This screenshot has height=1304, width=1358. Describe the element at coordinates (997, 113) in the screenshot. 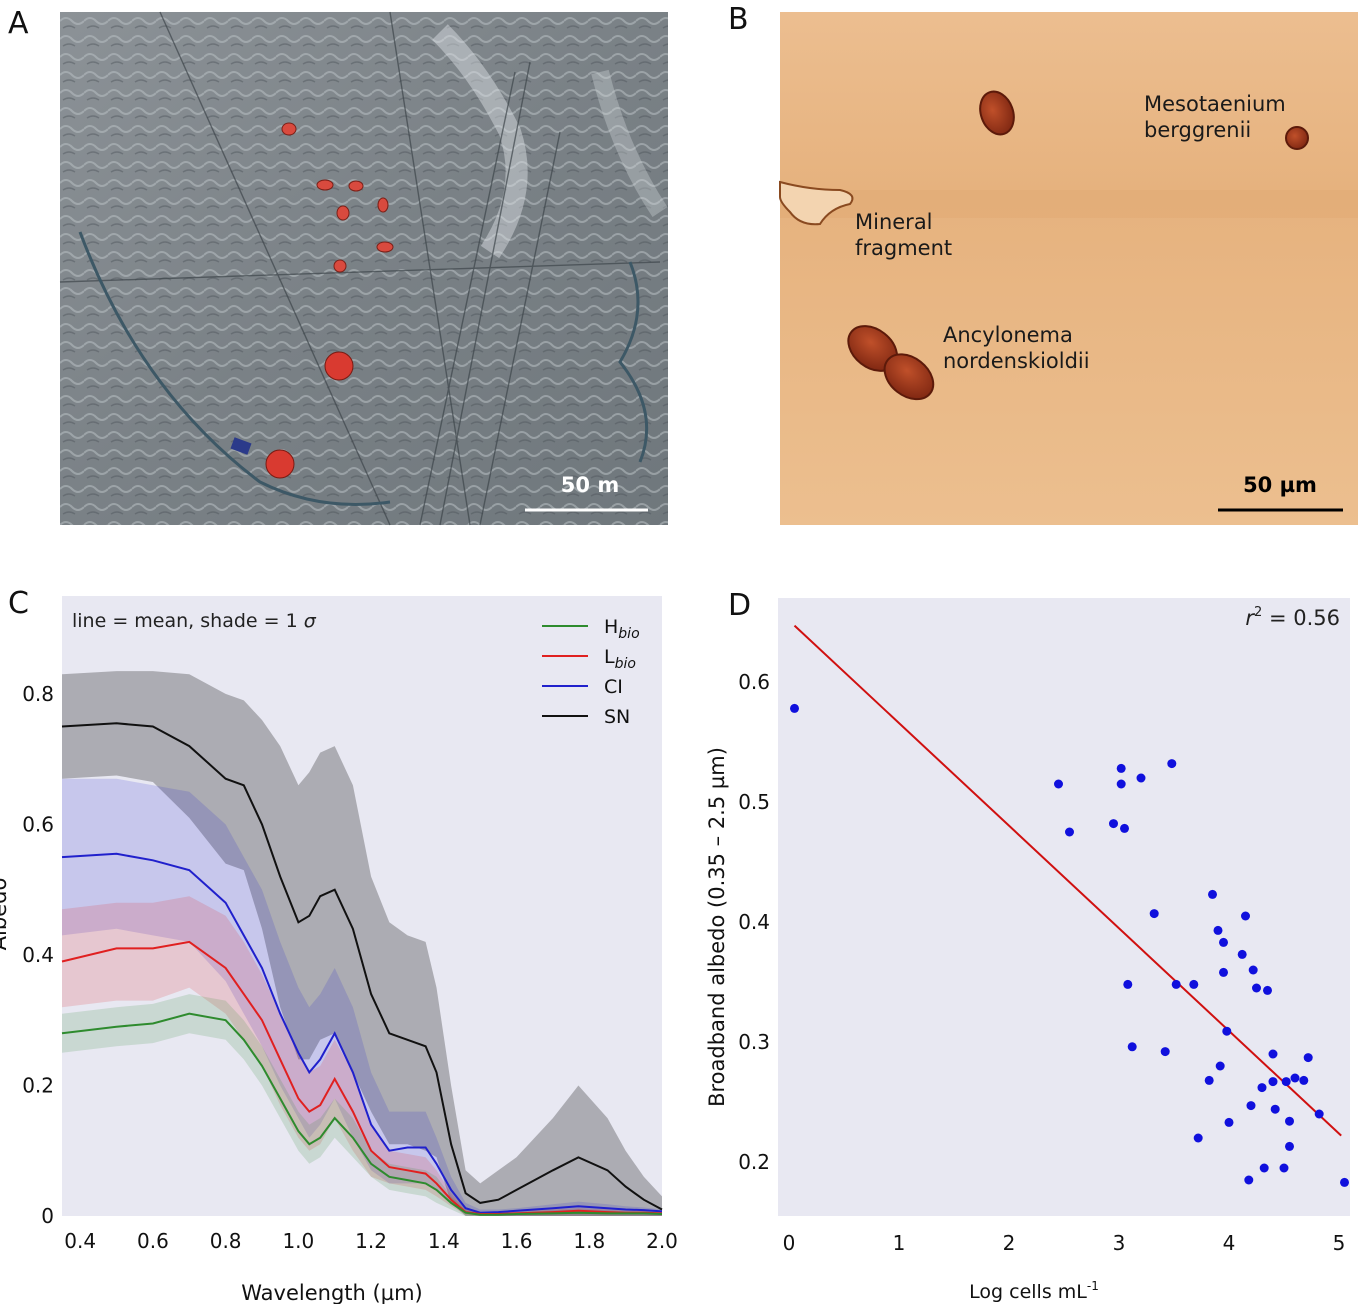

I see `cell-small-algae` at that location.